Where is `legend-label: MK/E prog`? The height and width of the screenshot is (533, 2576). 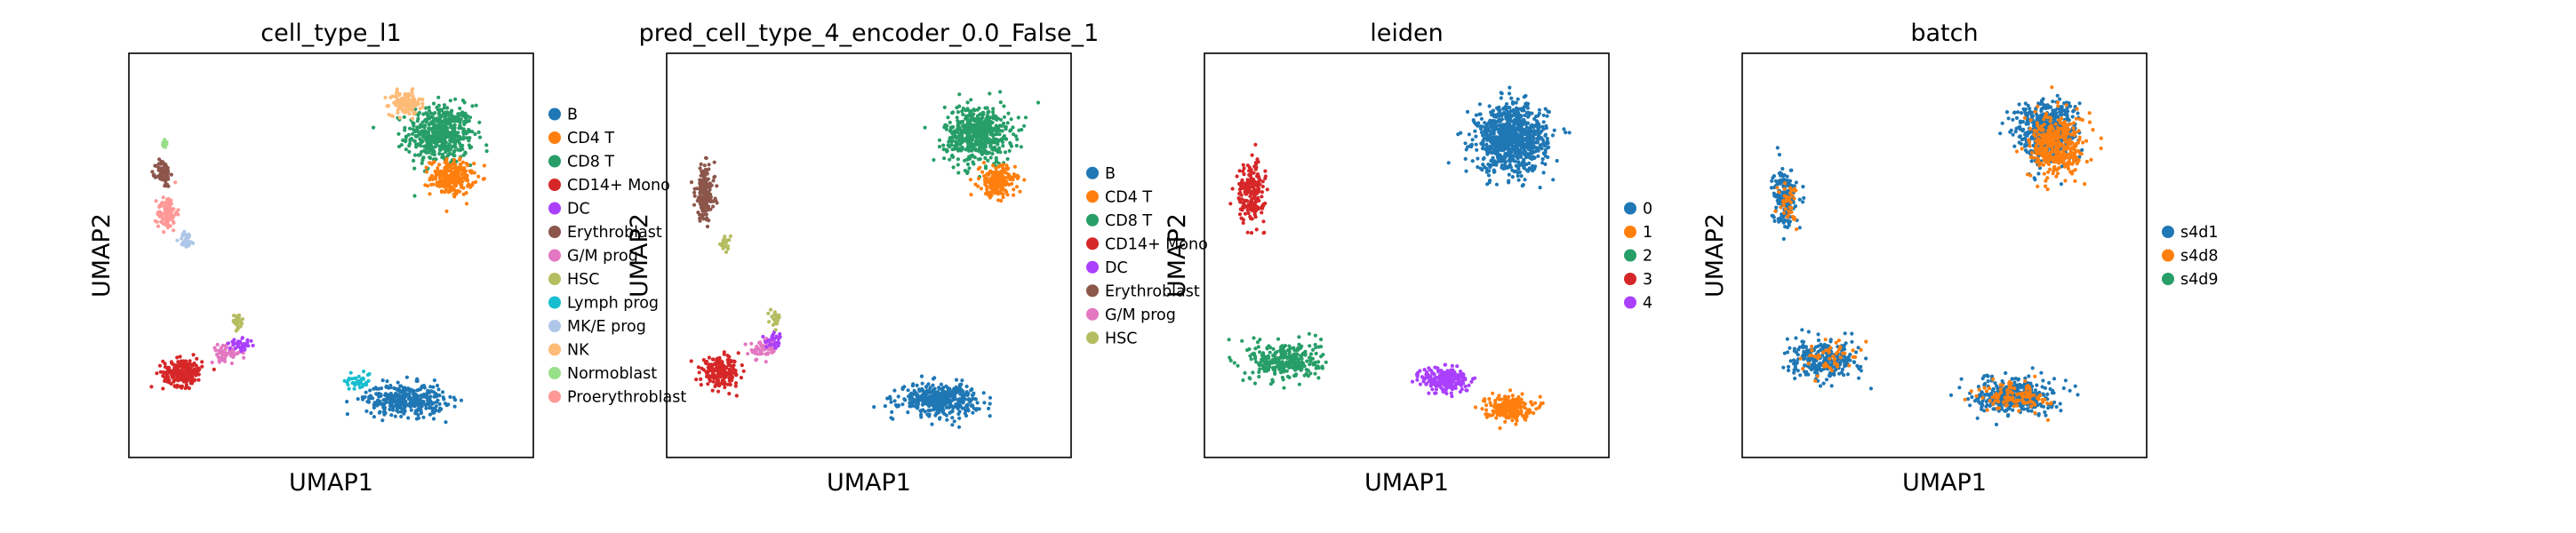
legend-label: MK/E prog is located at coordinates (606, 327).